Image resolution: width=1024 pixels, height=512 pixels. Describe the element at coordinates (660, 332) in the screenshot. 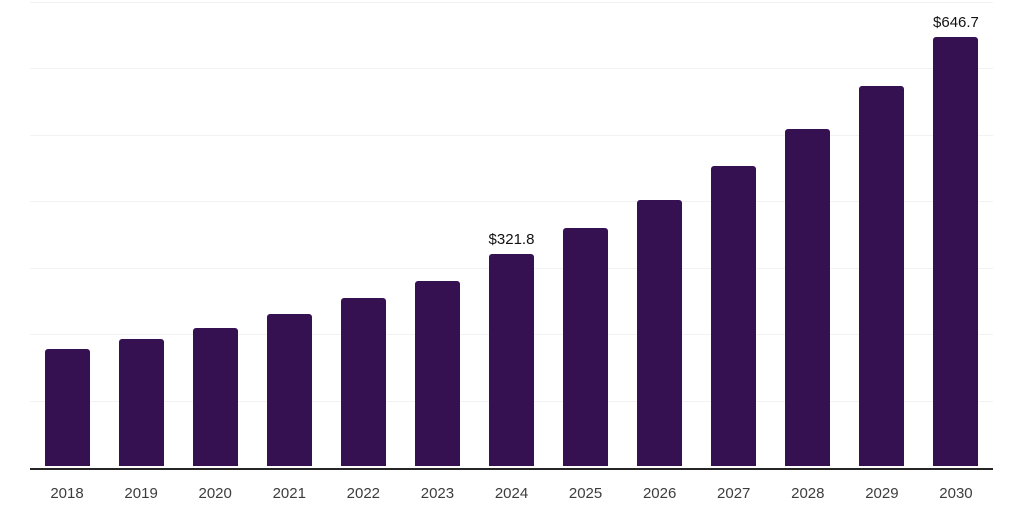

I see `bar-2026` at that location.